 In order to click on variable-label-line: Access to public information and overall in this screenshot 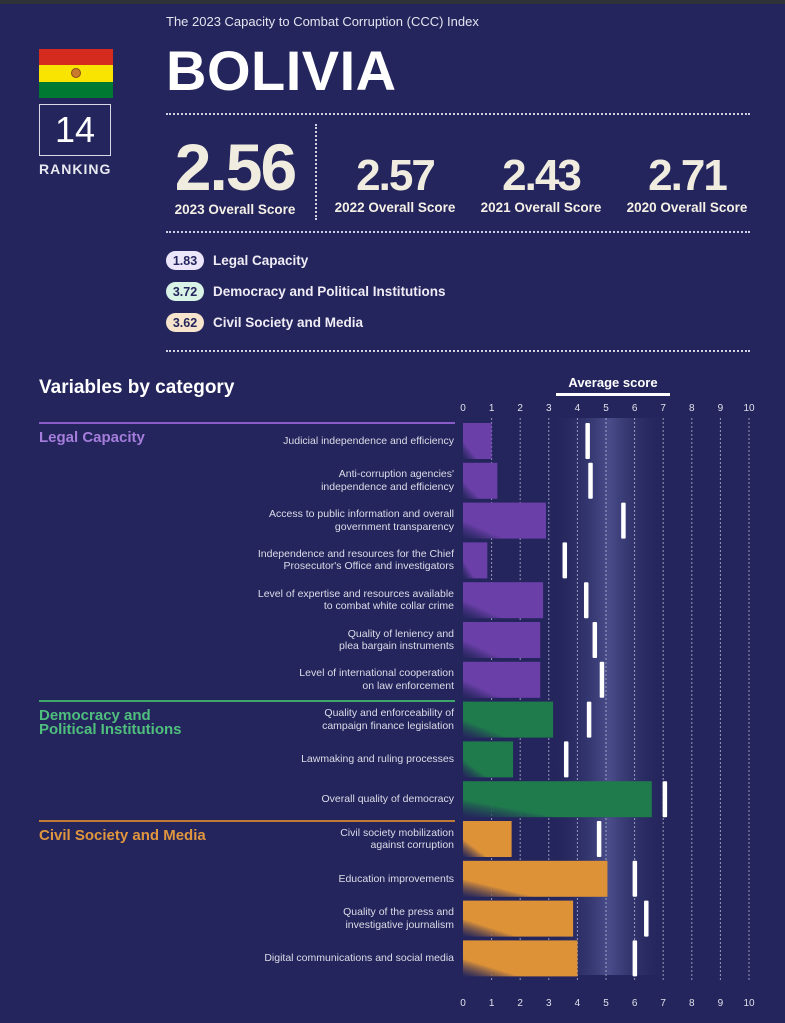, I will do `click(361, 514)`.